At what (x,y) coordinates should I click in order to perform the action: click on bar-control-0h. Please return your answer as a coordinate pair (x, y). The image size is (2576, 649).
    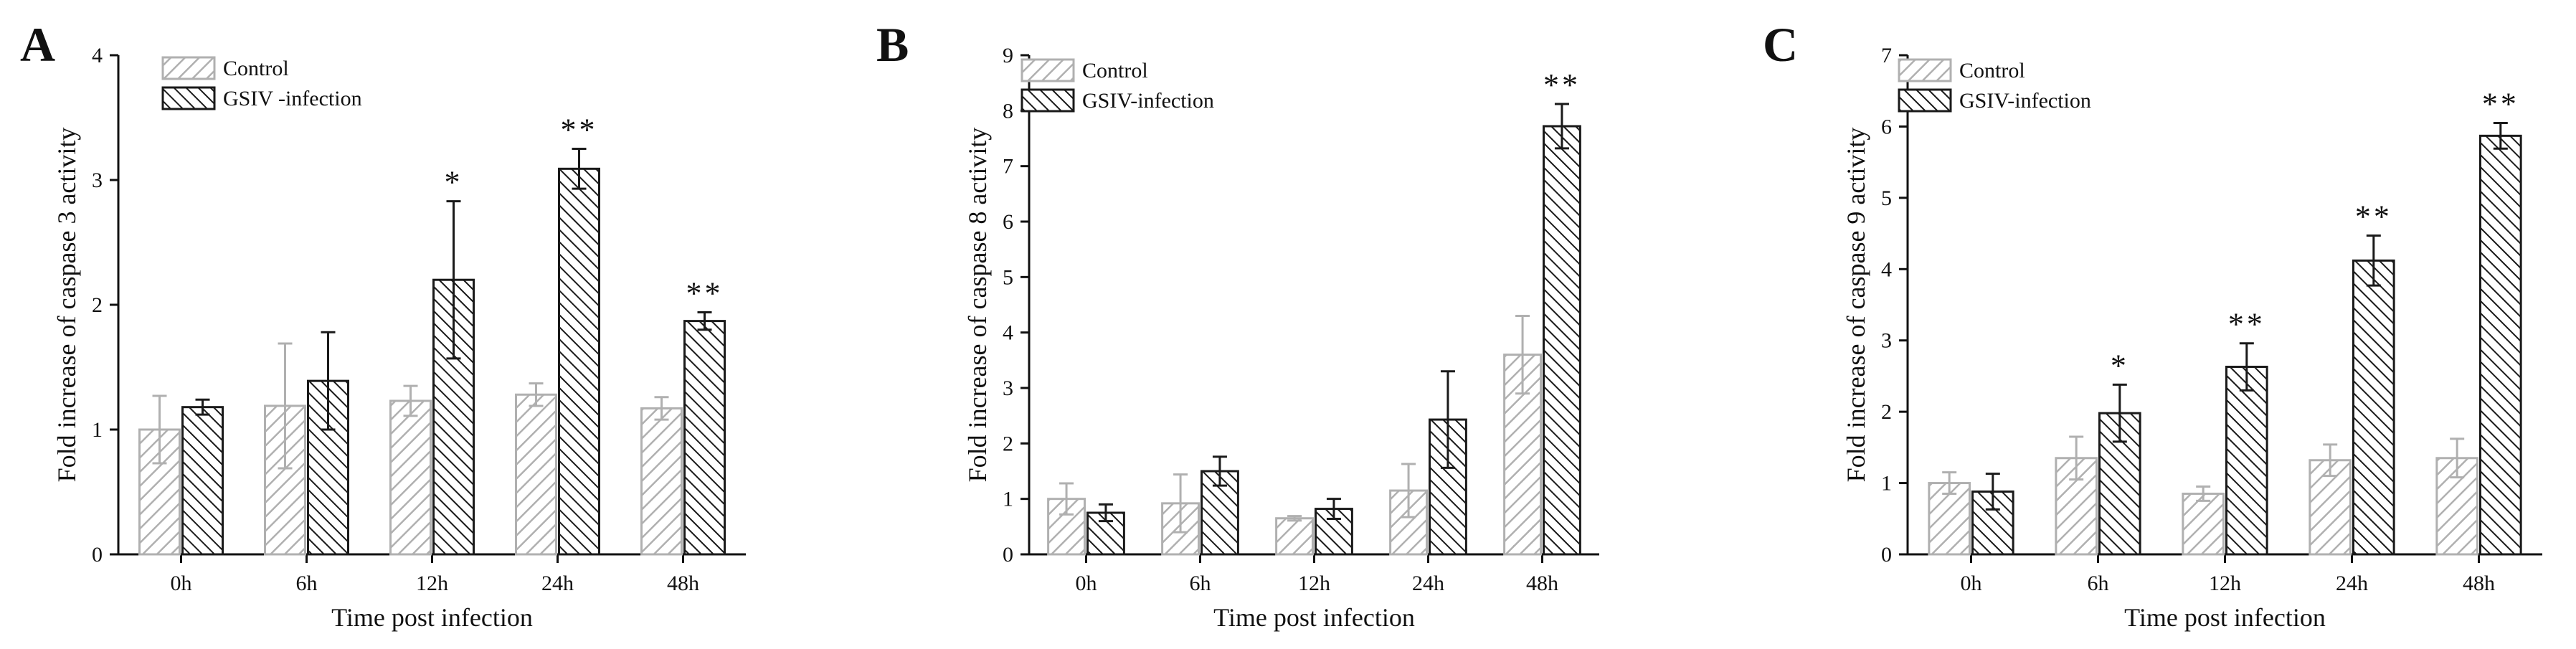
    Looking at the image, I should click on (1949, 519).